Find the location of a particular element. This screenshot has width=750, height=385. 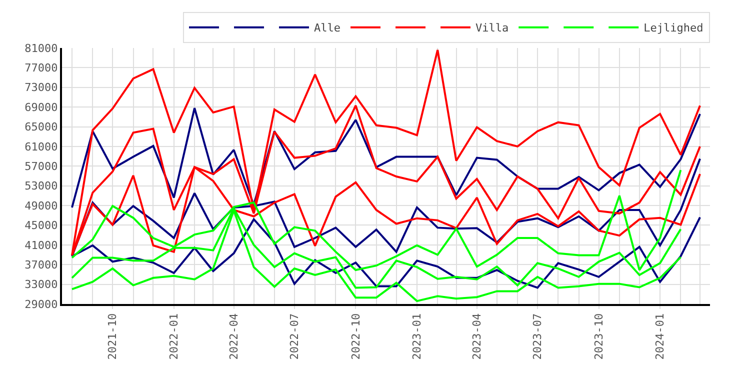

y-tick-label: 77000 is located at coordinates (41, 68).